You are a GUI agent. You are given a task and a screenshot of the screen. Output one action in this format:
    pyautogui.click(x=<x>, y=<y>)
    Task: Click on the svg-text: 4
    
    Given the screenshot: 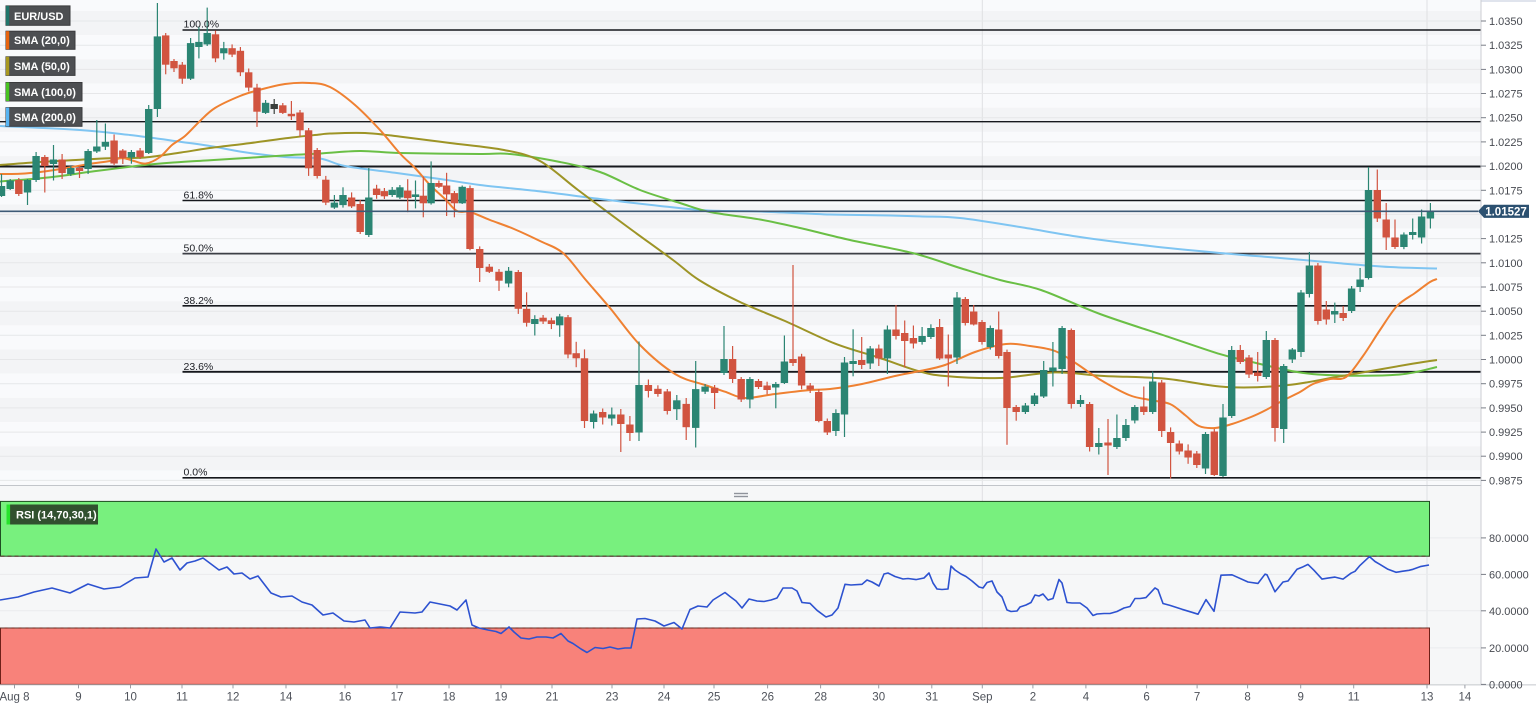 What is the action you would take?
    pyautogui.click(x=1086, y=698)
    